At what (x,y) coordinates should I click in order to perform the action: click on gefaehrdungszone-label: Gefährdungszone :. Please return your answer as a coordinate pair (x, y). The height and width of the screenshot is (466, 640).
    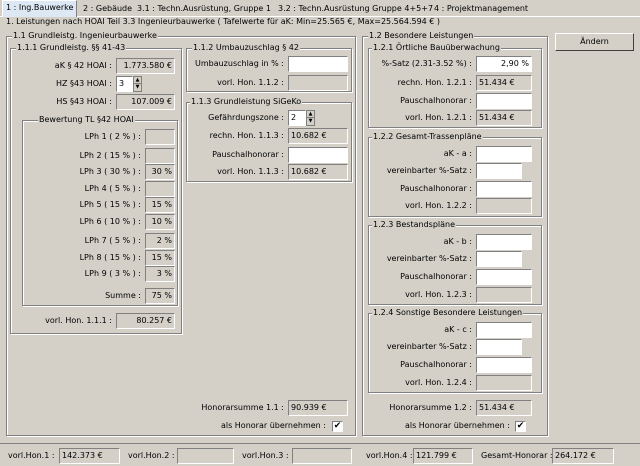
    Looking at the image, I should click on (246, 117).